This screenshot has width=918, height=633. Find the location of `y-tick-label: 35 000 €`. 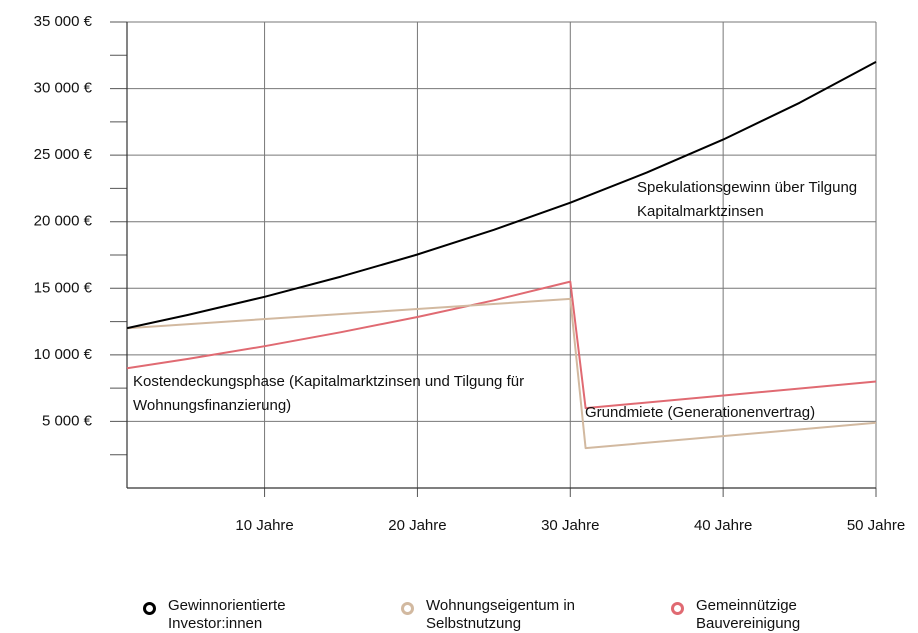

y-tick-label: 35 000 € is located at coordinates (63, 21).